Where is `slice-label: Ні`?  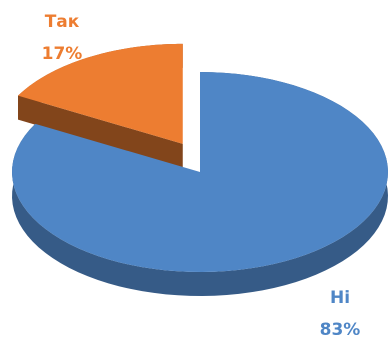 slice-label: Ні is located at coordinates (340, 298).